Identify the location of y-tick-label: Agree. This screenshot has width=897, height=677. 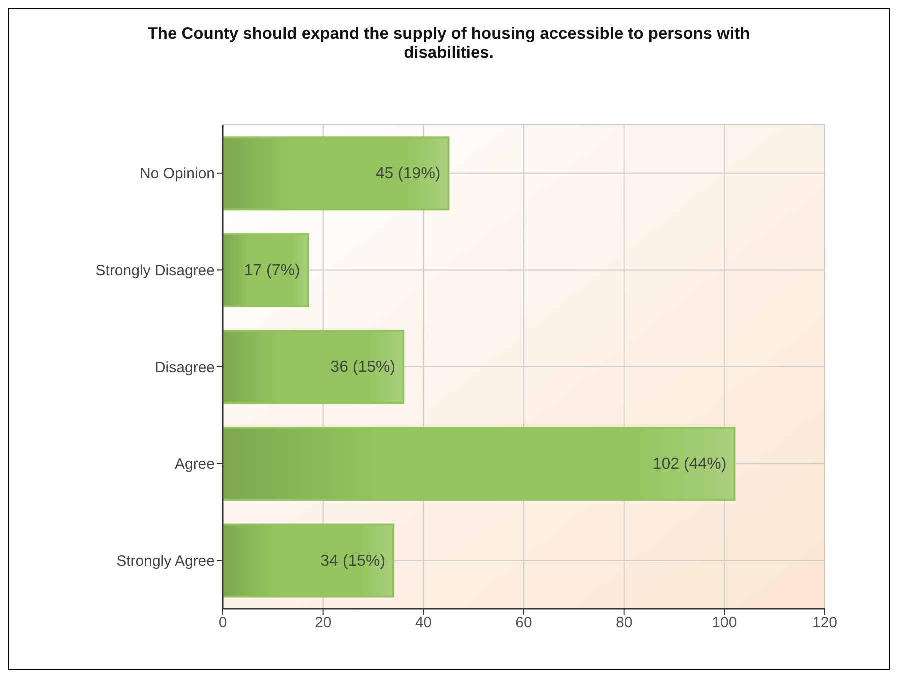
(194, 465).